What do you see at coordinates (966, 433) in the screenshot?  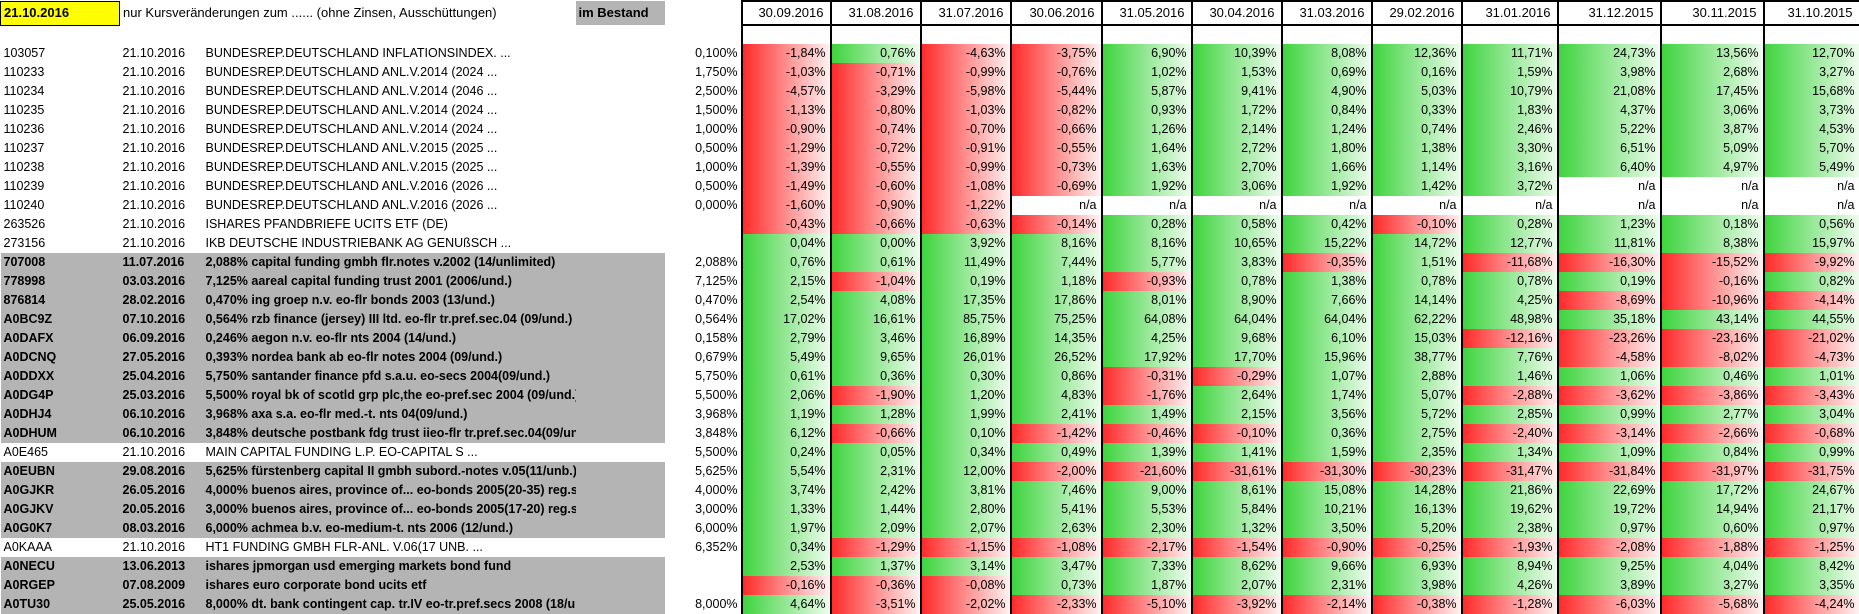 I see `change-cell: 0,10%` at bounding box center [966, 433].